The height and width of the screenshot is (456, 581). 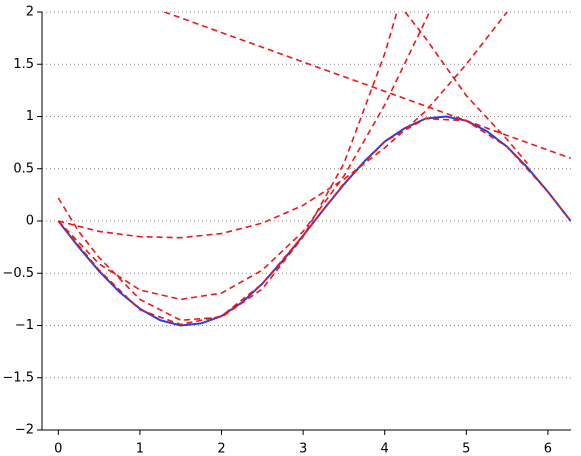 What do you see at coordinates (303, 449) in the screenshot?
I see `x-tick-label: 3` at bounding box center [303, 449].